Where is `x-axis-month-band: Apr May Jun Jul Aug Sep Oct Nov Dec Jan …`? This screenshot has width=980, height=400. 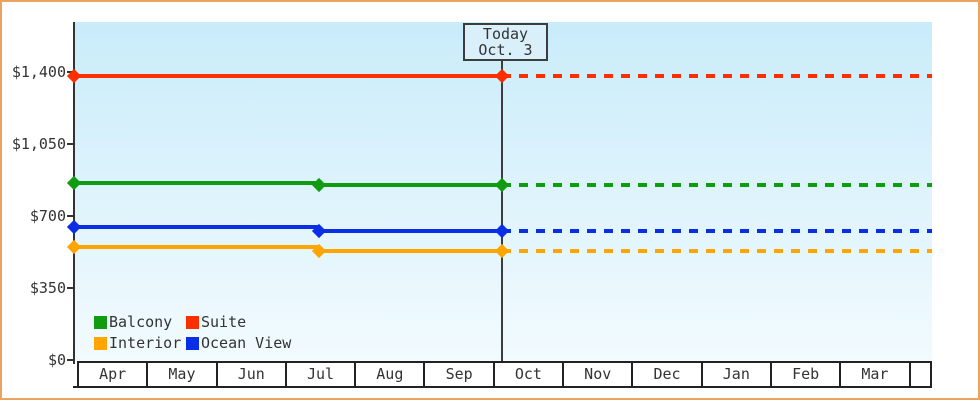 x-axis-month-band: Apr May Jun Jul Aug Sep Oct Nov Dec Jan … is located at coordinates (504, 374).